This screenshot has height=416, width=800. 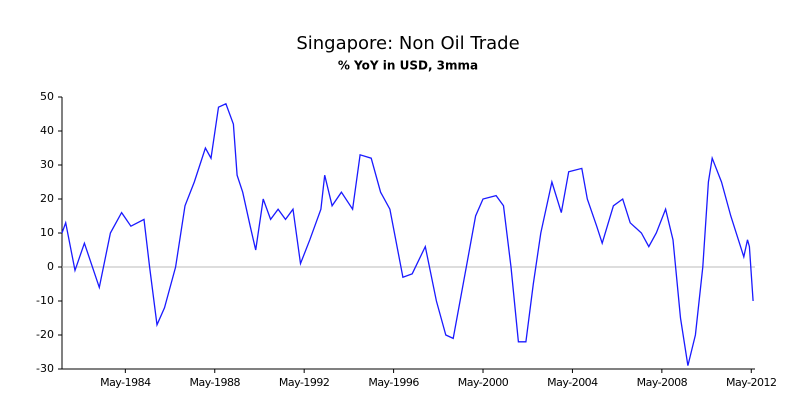 I want to click on x-tick-label: May-1984, so click(x=125, y=382).